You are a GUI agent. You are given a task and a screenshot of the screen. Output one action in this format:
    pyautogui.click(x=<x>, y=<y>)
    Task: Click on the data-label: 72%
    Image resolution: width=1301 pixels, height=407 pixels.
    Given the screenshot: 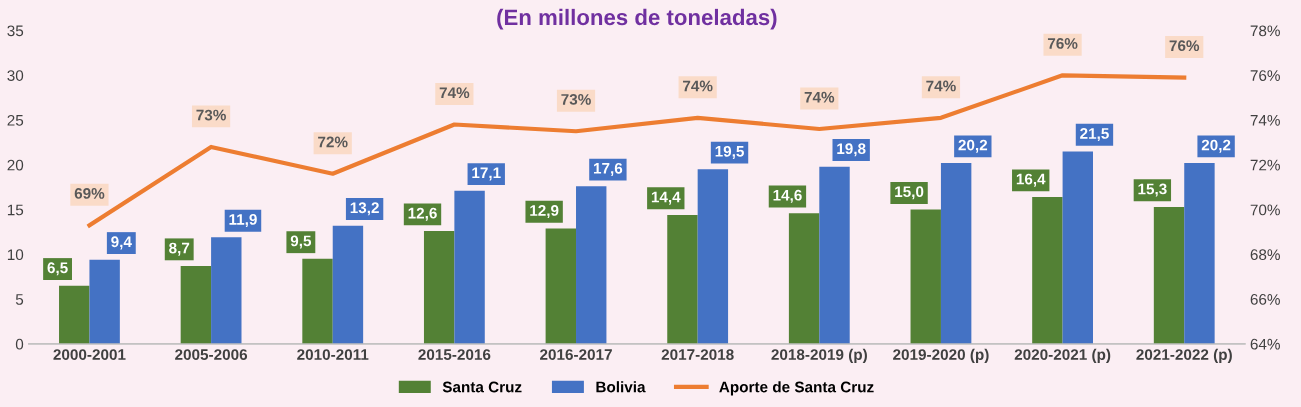 What is the action you would take?
    pyautogui.click(x=333, y=142)
    